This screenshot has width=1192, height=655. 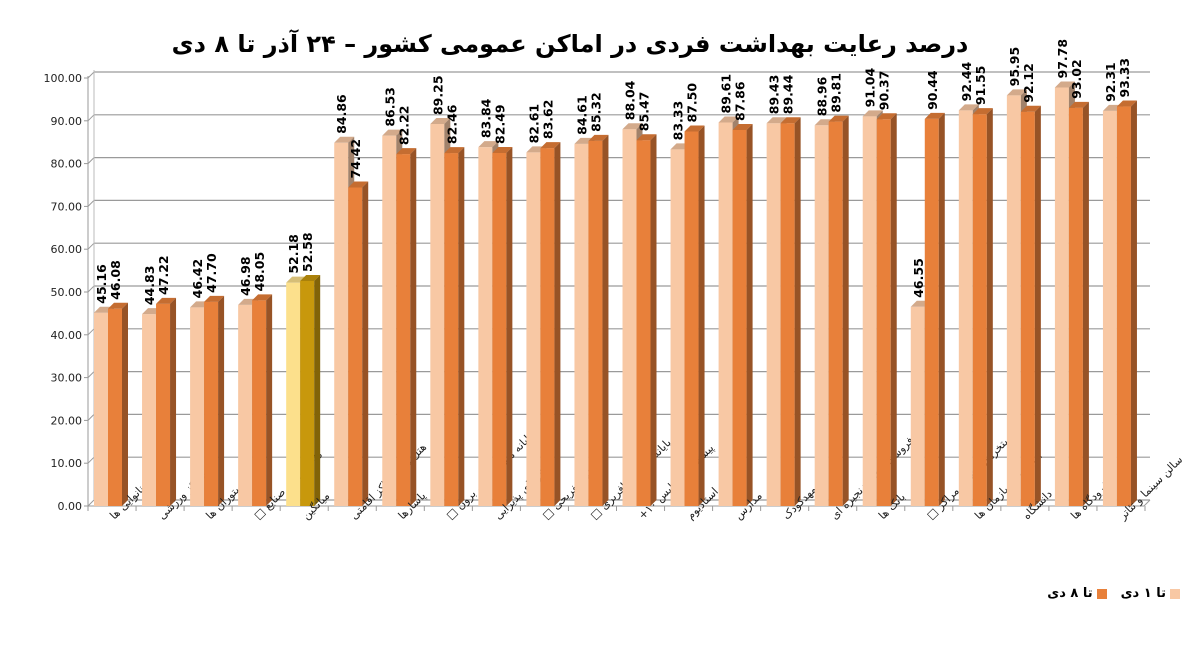 I want to click on data-label: 89.25, so click(x=437, y=95).